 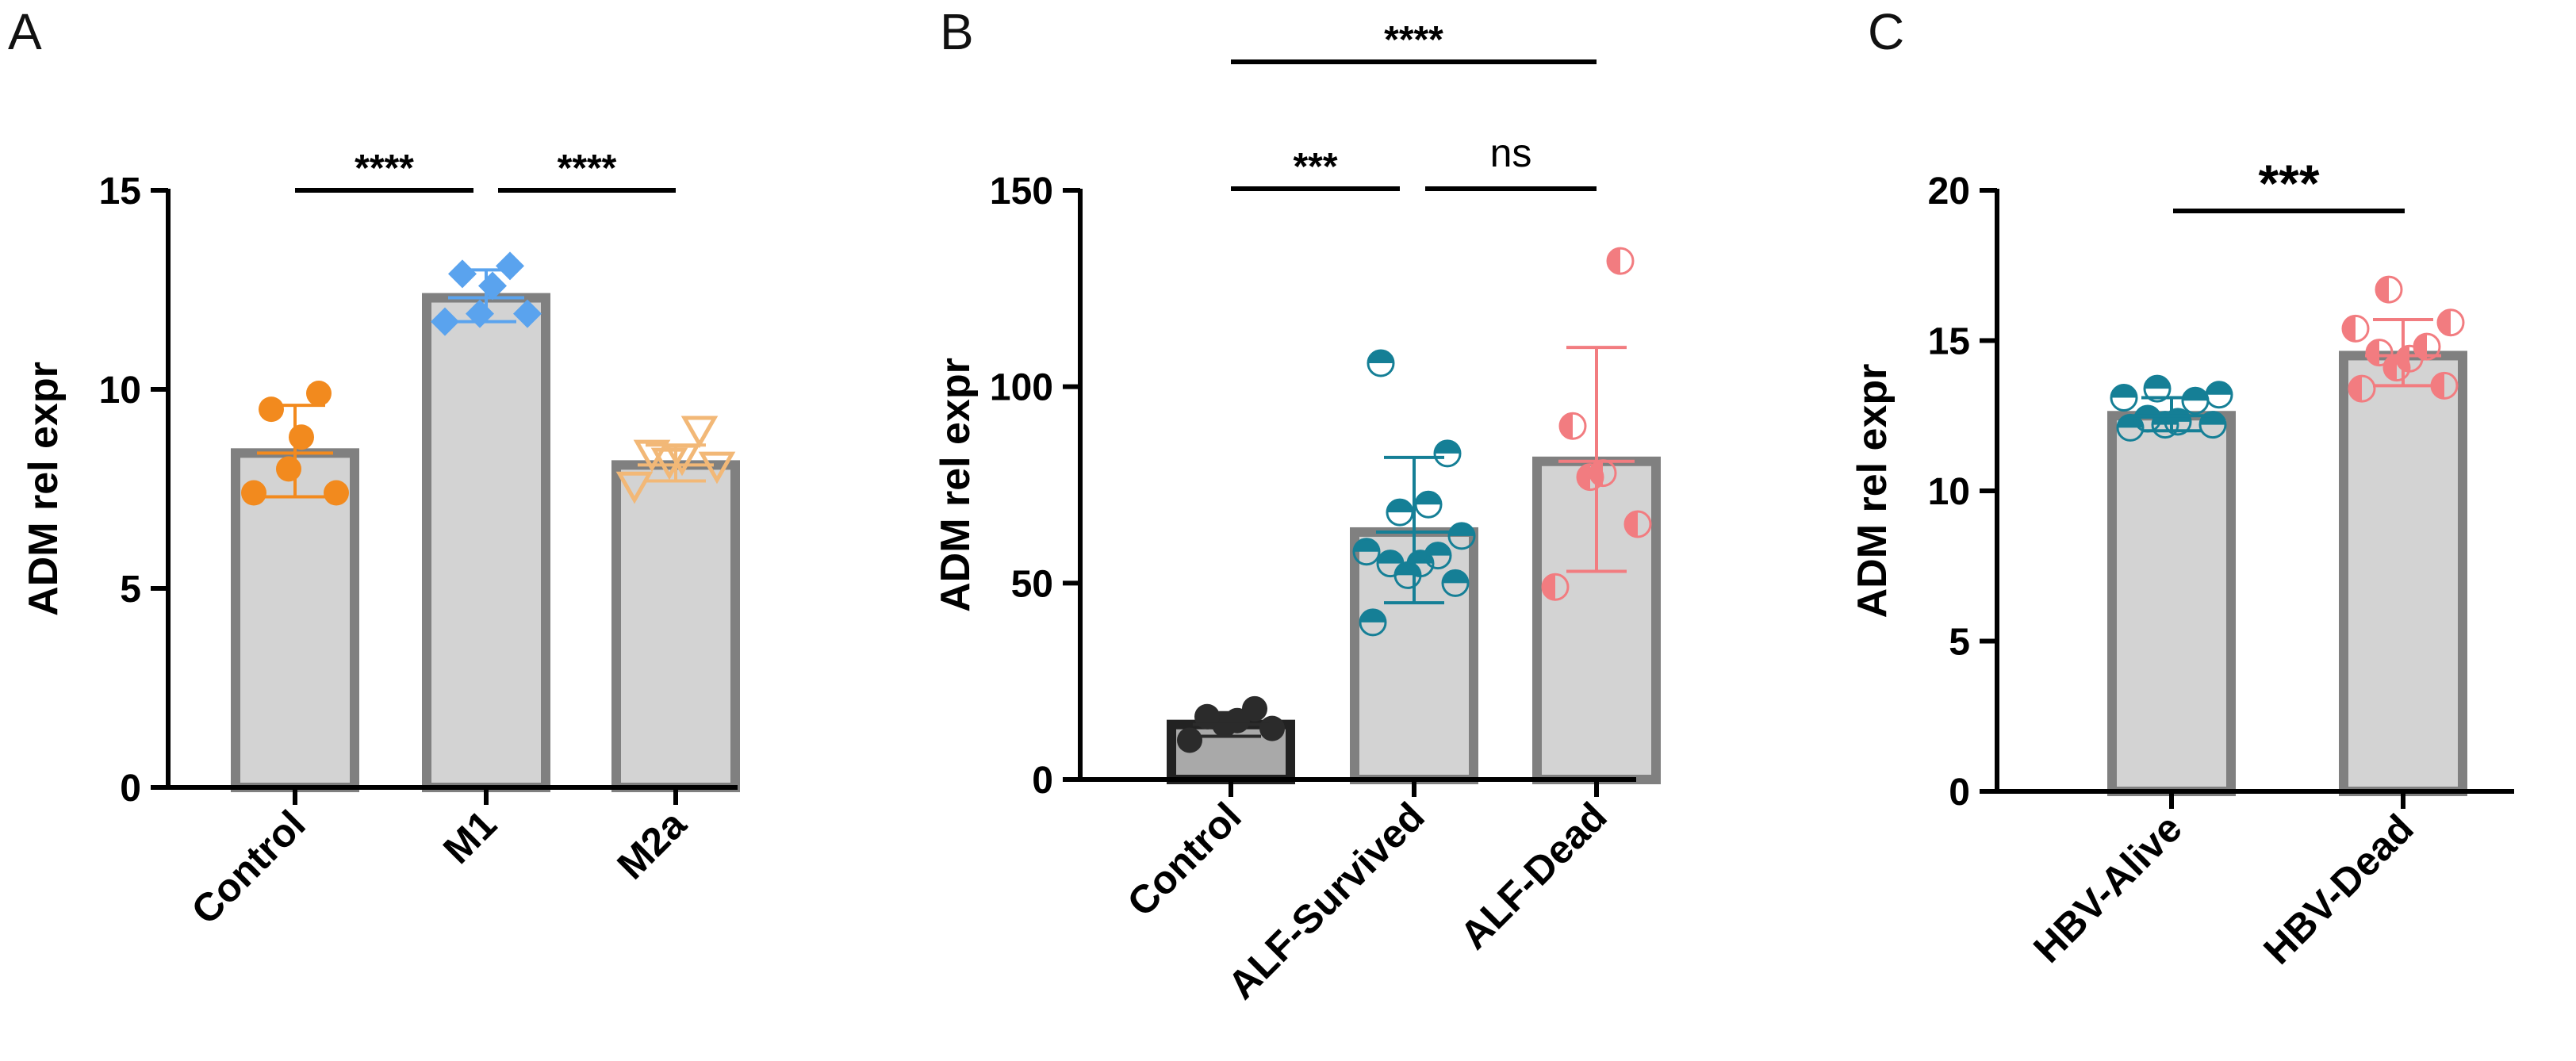 What do you see at coordinates (1534, 876) in the screenshot?
I see `x-tick-label: ALF-Dead` at bounding box center [1534, 876].